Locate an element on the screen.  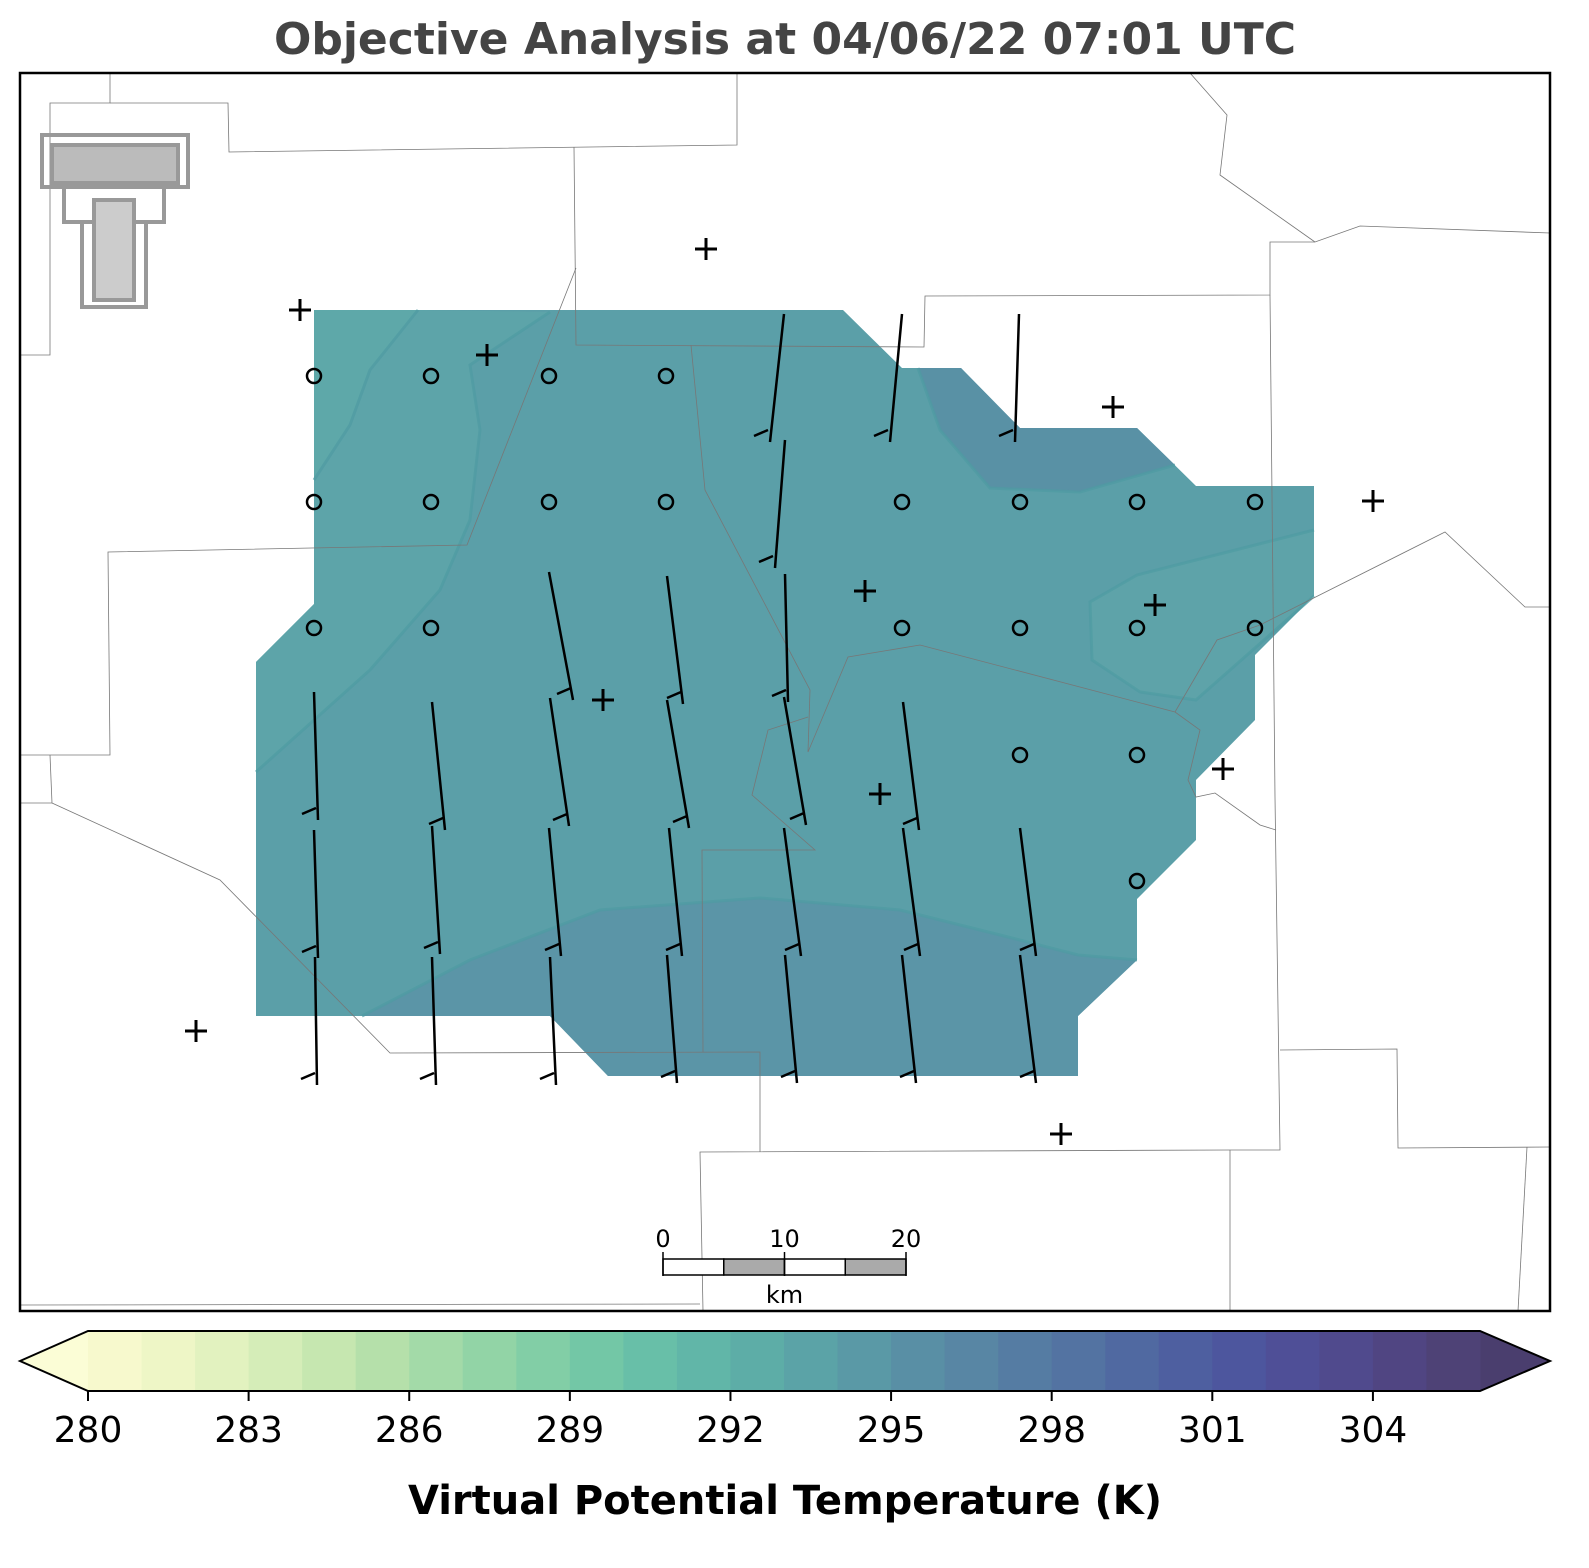
title: Objective Analysis at 04/06/22 07:01 UTC is located at coordinates (785, 39).